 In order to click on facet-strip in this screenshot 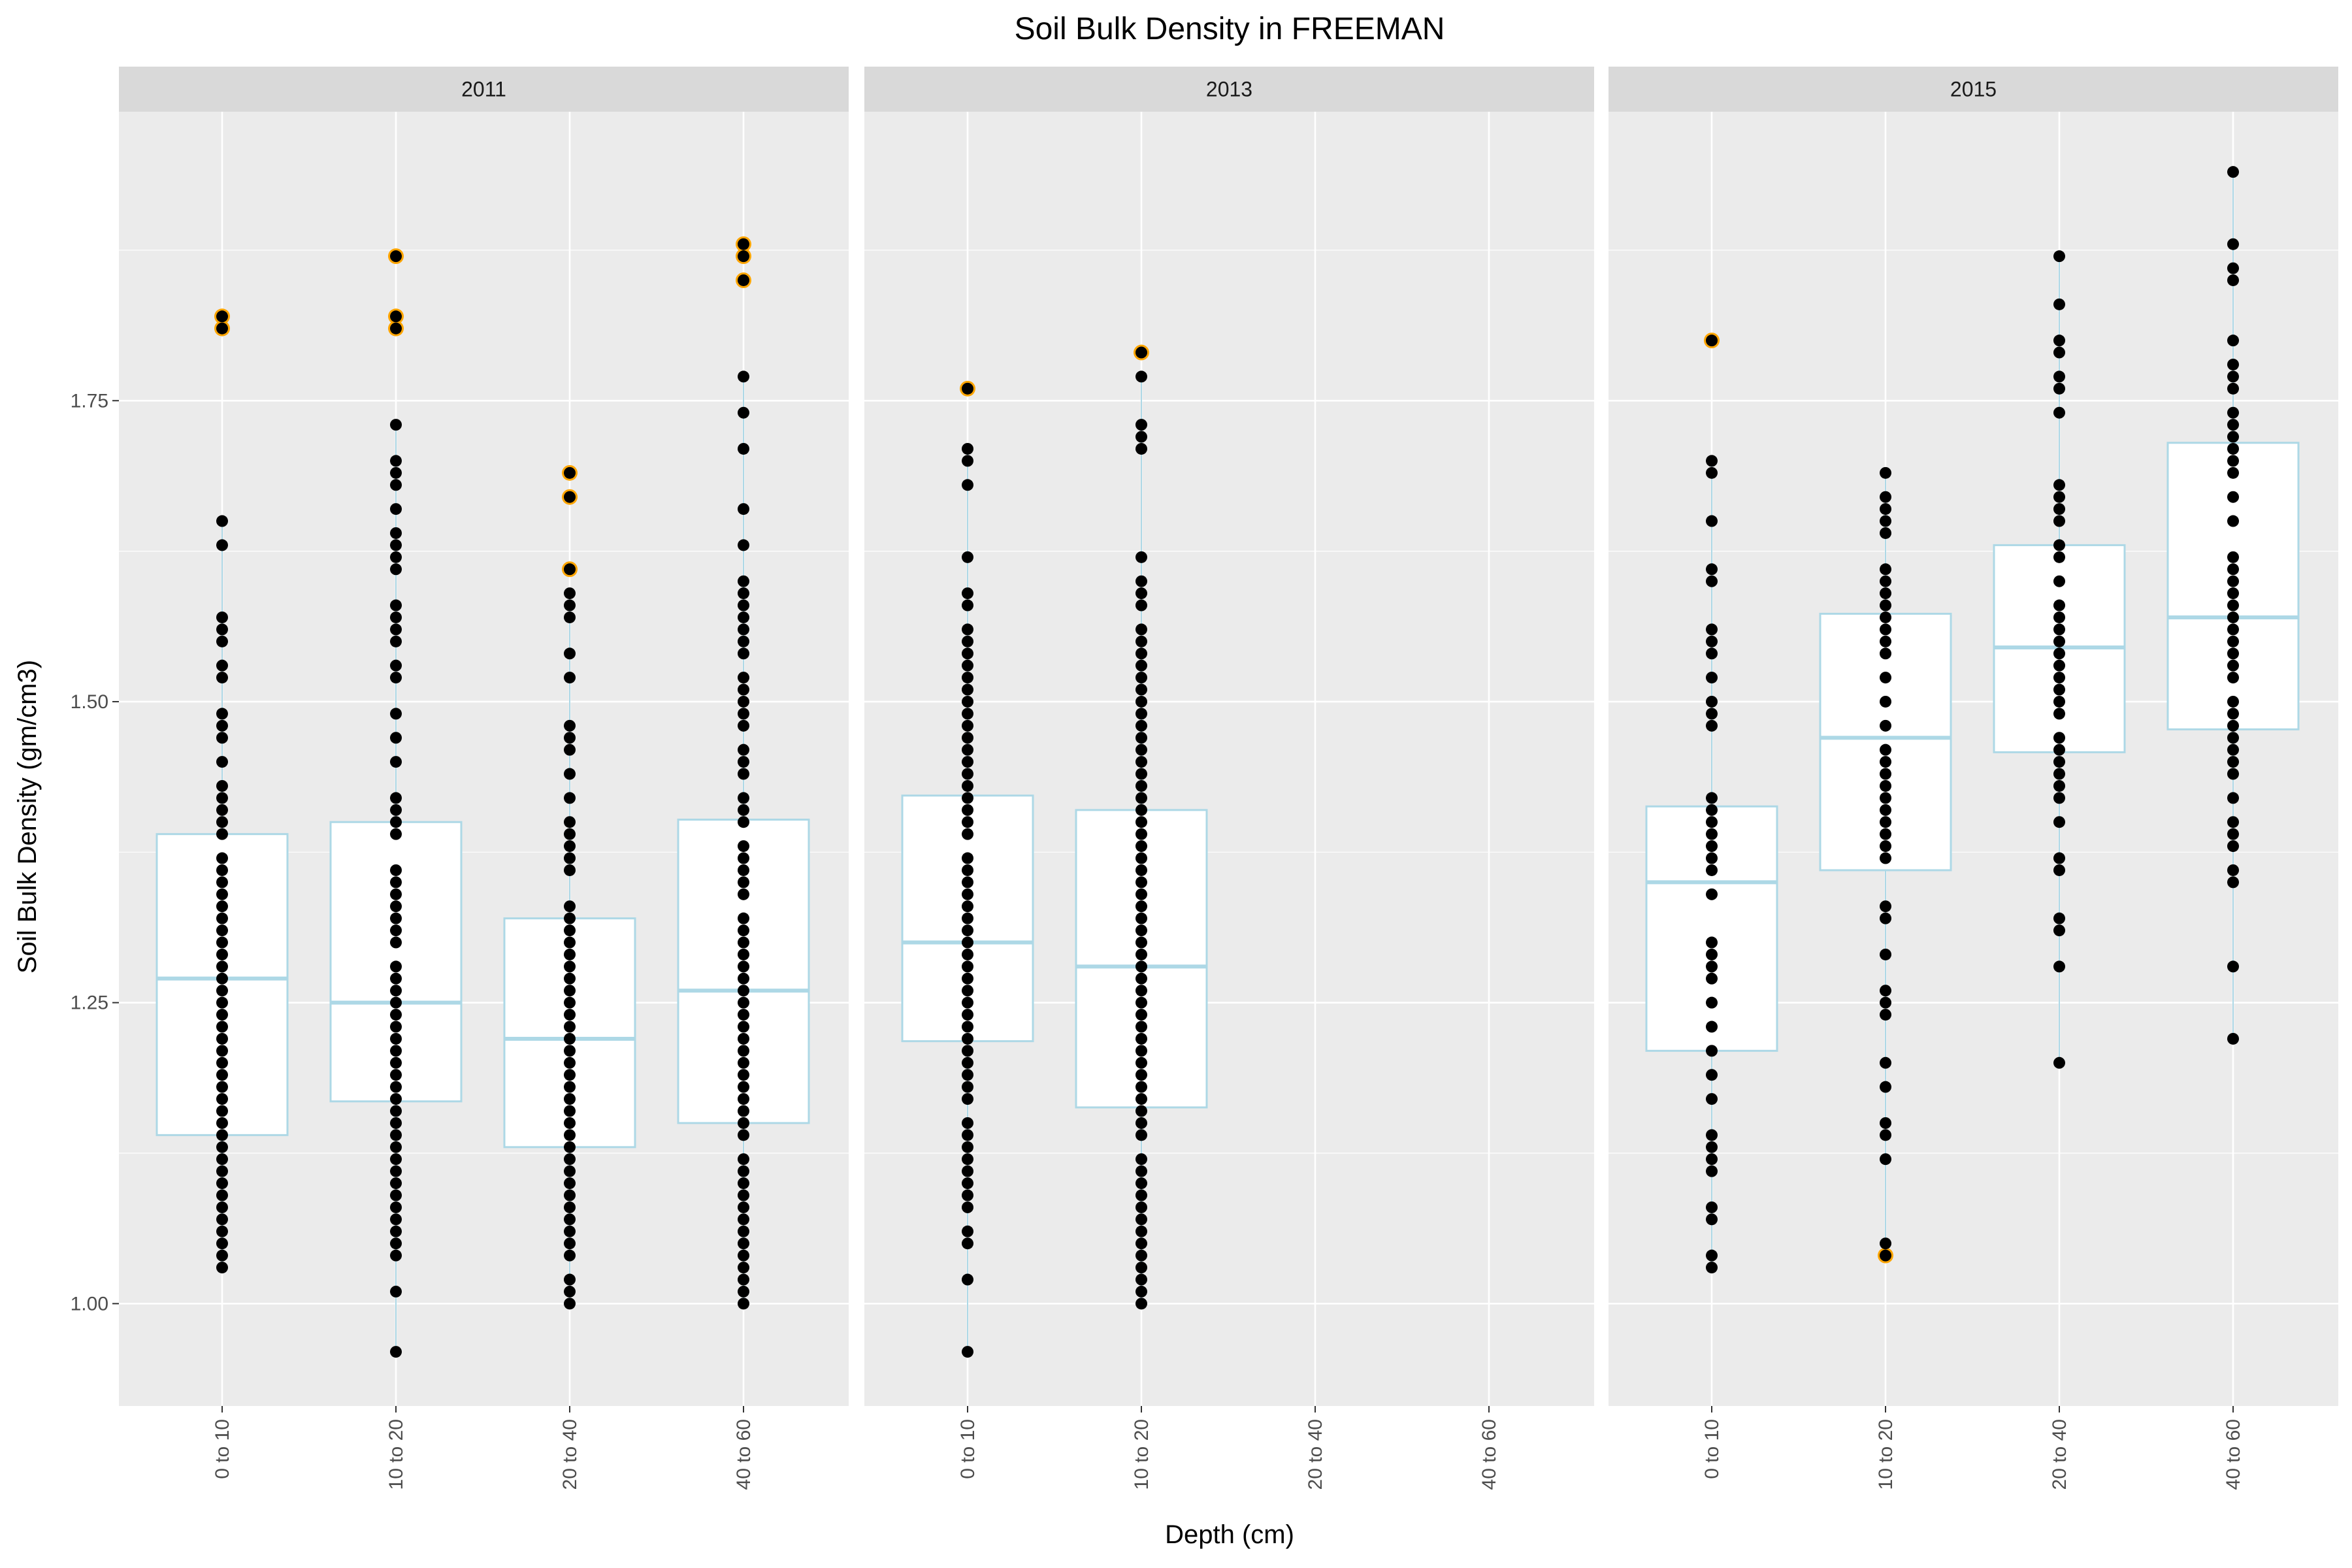, I will do `click(1229, 89)`.